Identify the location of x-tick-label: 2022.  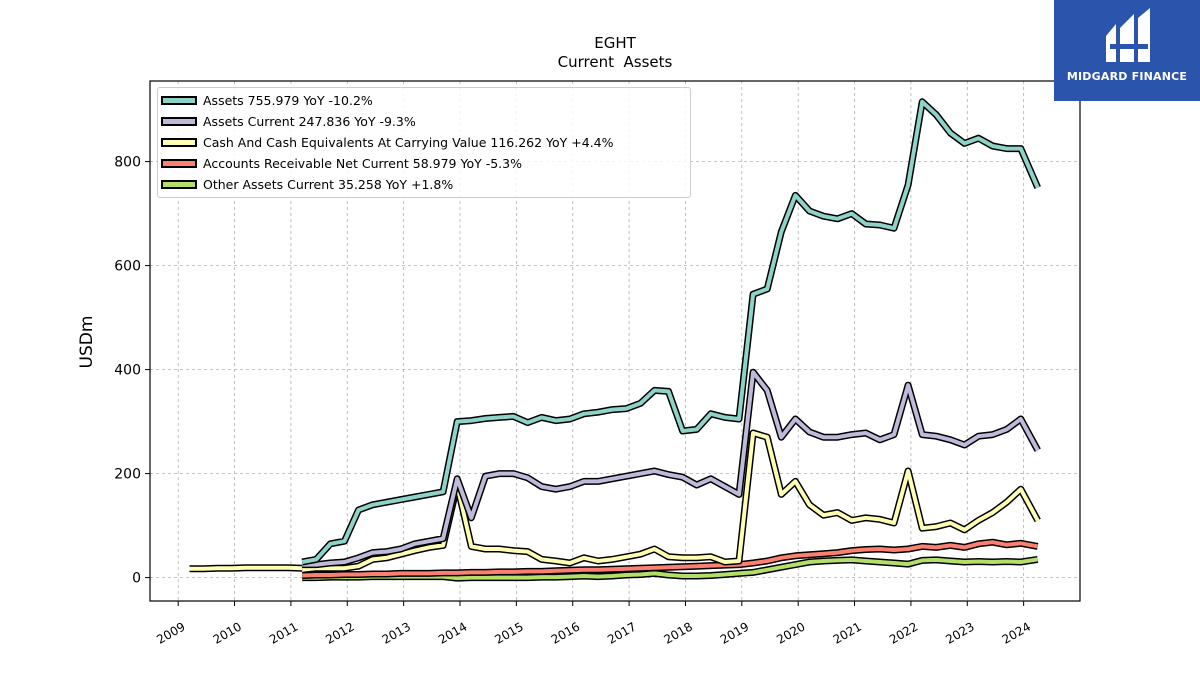
(903, 632).